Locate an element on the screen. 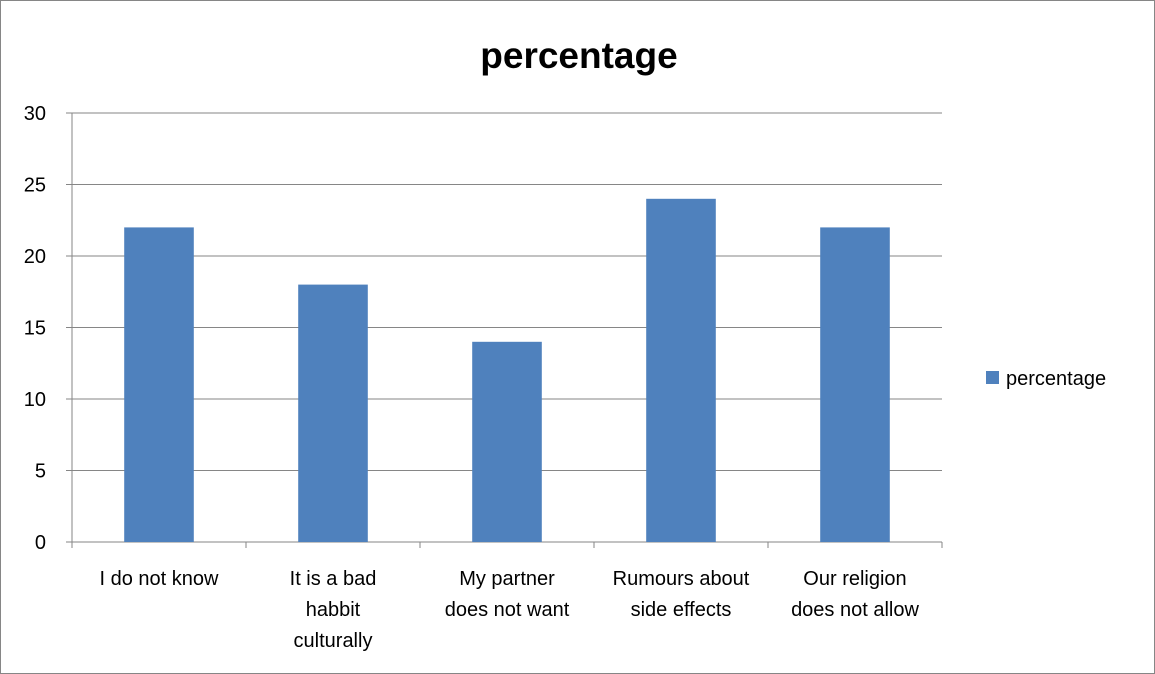  x-category-label: Rumours about is located at coordinates (681, 579).